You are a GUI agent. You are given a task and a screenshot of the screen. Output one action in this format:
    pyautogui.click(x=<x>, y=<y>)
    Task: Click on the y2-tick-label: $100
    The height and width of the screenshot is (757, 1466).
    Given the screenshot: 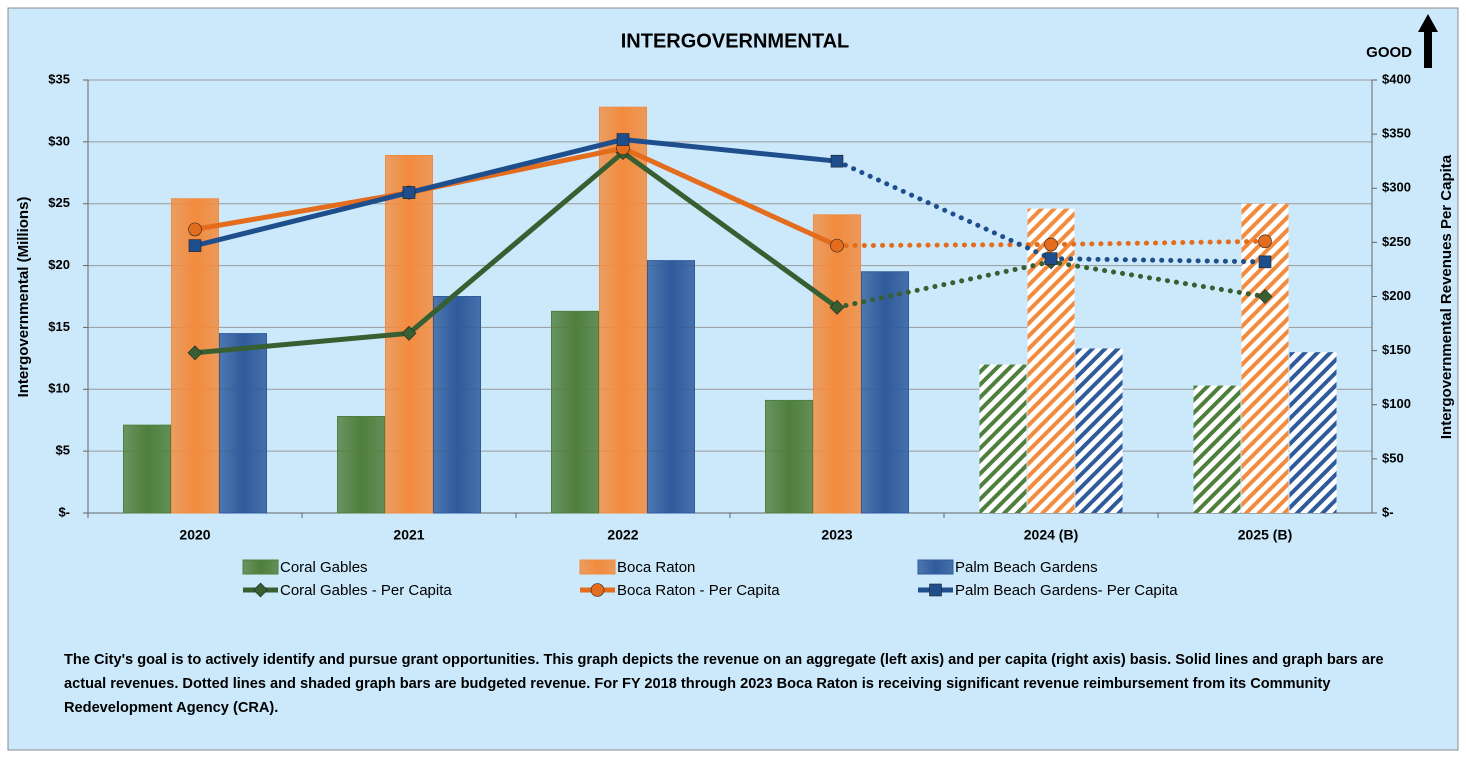 What is the action you would take?
    pyautogui.click(x=1396, y=403)
    